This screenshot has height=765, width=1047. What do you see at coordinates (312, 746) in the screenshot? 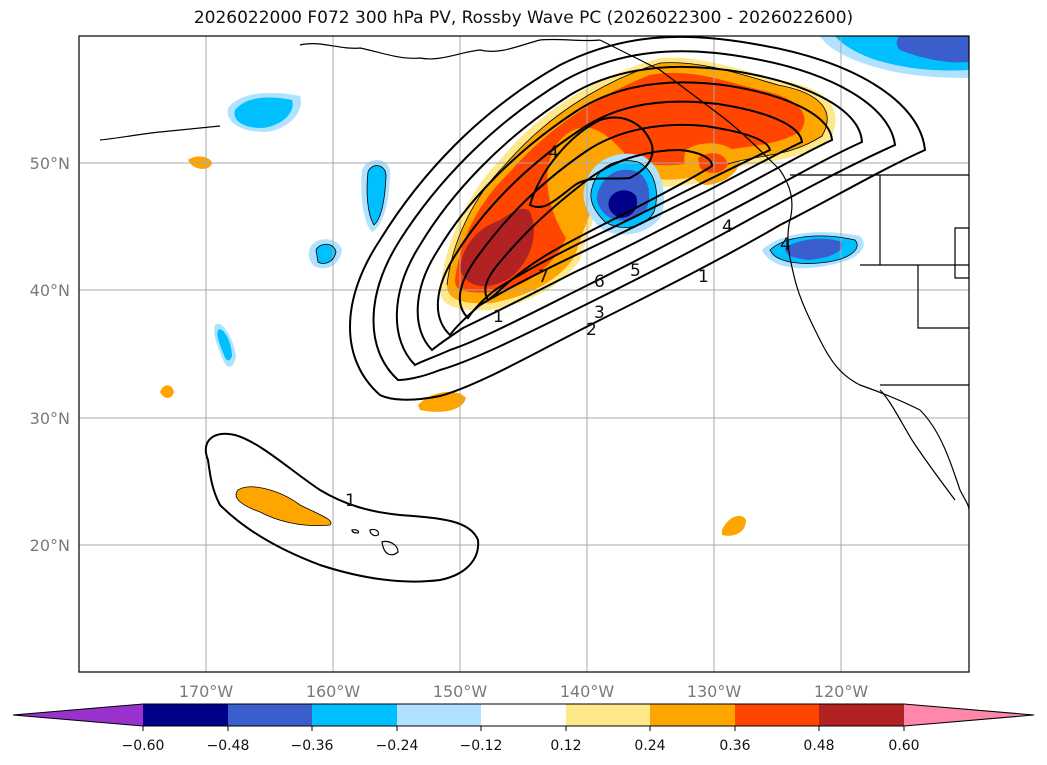
I see `colorbar-tick: −0.36` at bounding box center [312, 746].